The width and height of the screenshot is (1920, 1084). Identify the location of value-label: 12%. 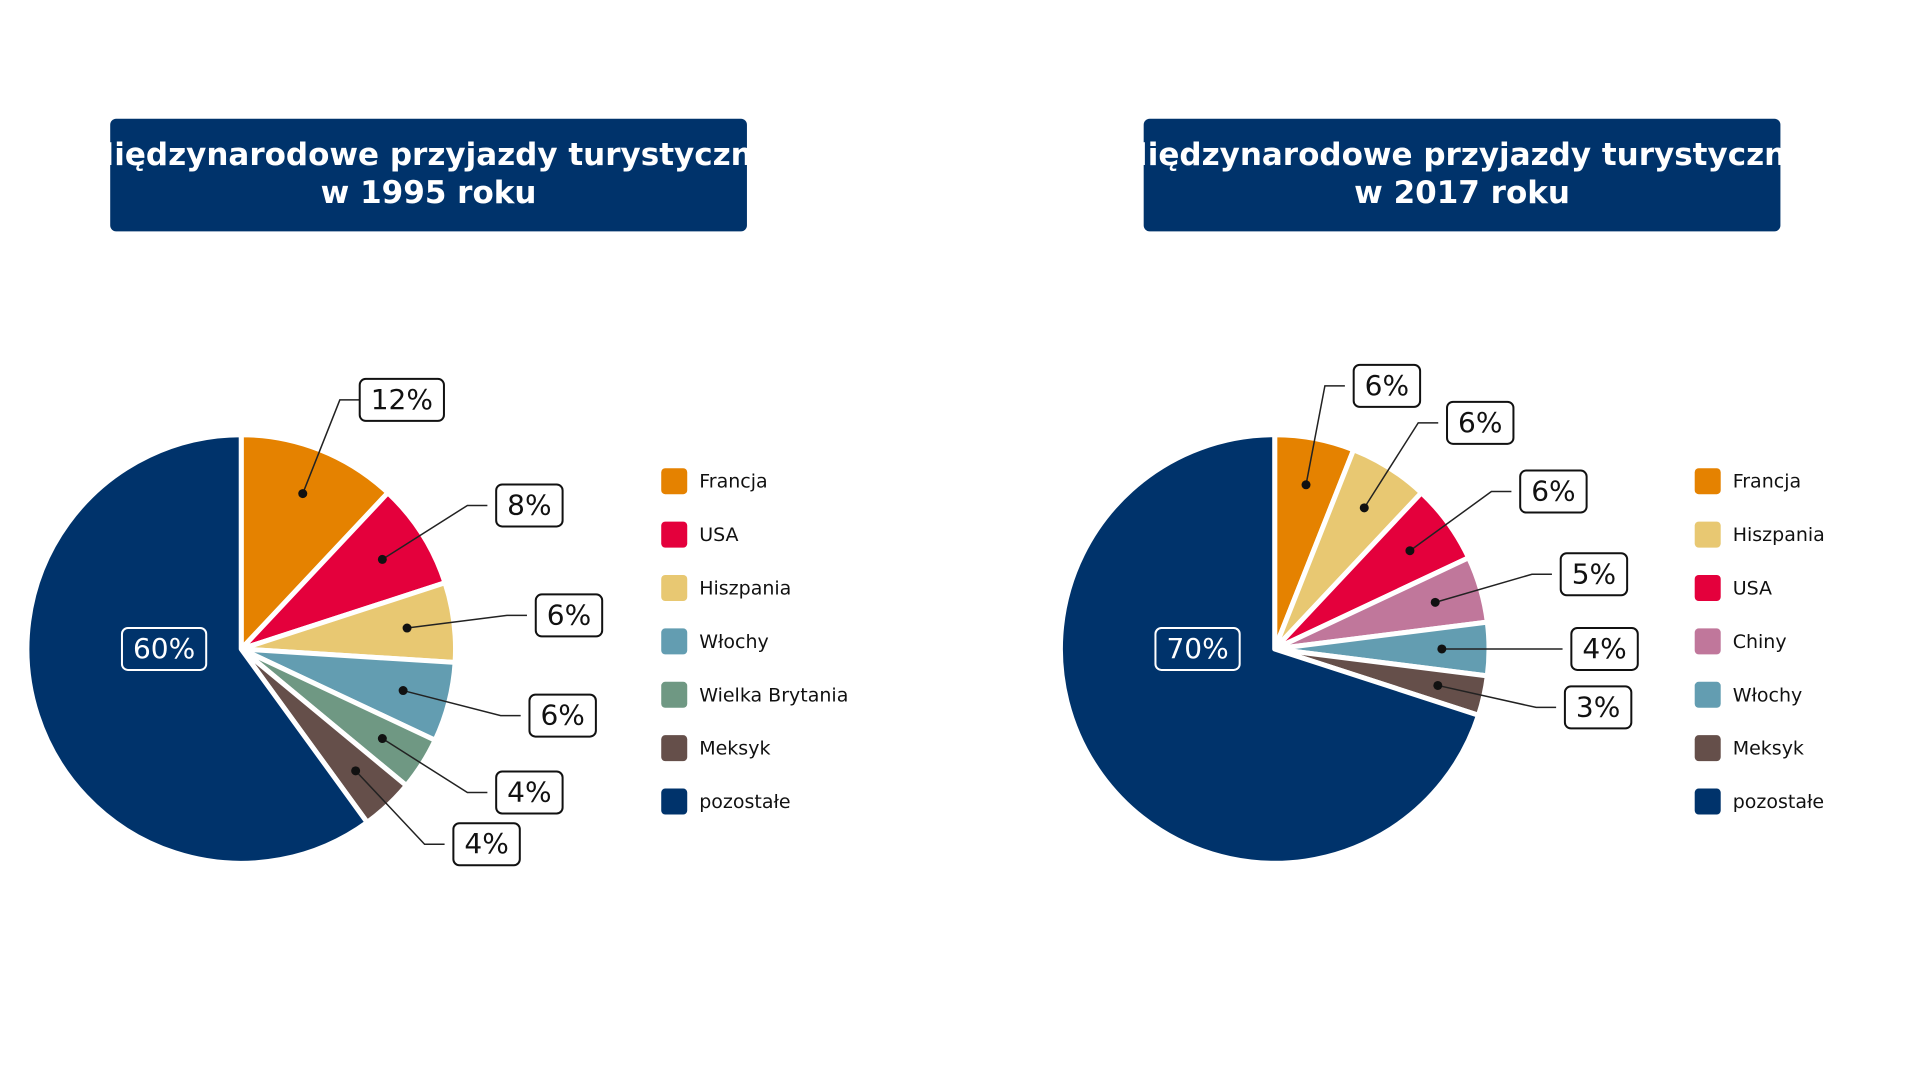
(402, 399).